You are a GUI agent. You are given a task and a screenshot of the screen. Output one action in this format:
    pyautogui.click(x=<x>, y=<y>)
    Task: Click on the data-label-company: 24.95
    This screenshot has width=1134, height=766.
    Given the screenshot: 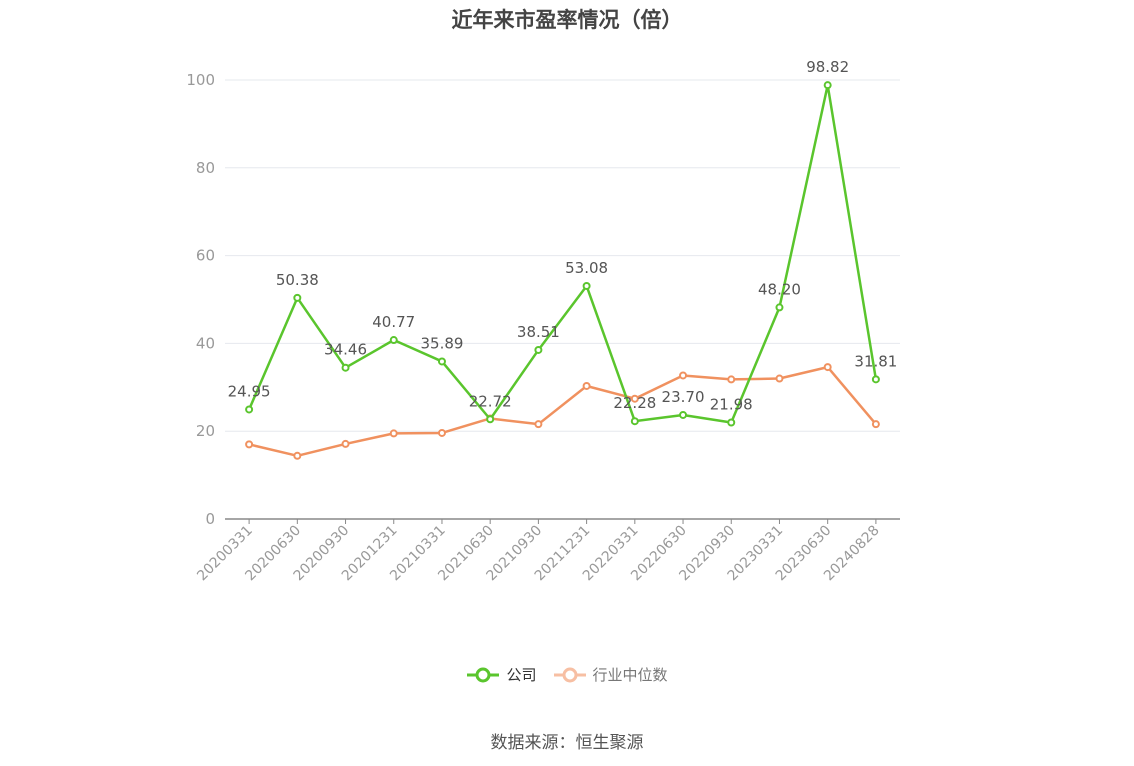 What is the action you would take?
    pyautogui.click(x=249, y=391)
    